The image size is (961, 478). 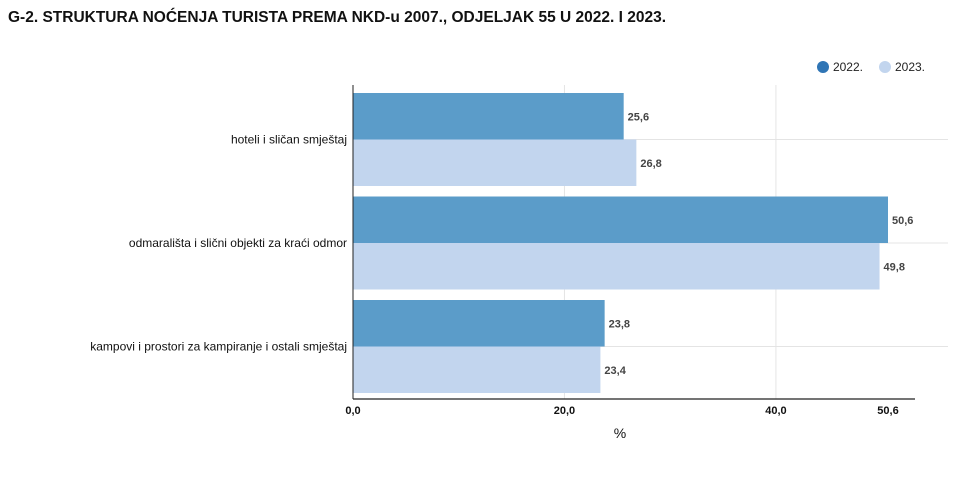 What do you see at coordinates (352, 411) in the screenshot?
I see `x-tick-label: 0,0` at bounding box center [352, 411].